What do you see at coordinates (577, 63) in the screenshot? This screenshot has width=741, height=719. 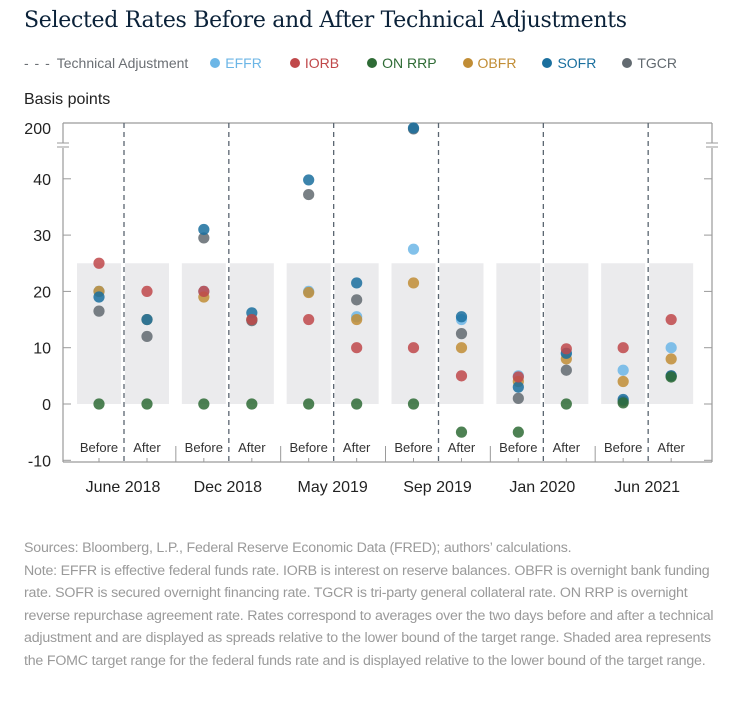 I see `legend-label-sofr: SOFR` at bounding box center [577, 63].